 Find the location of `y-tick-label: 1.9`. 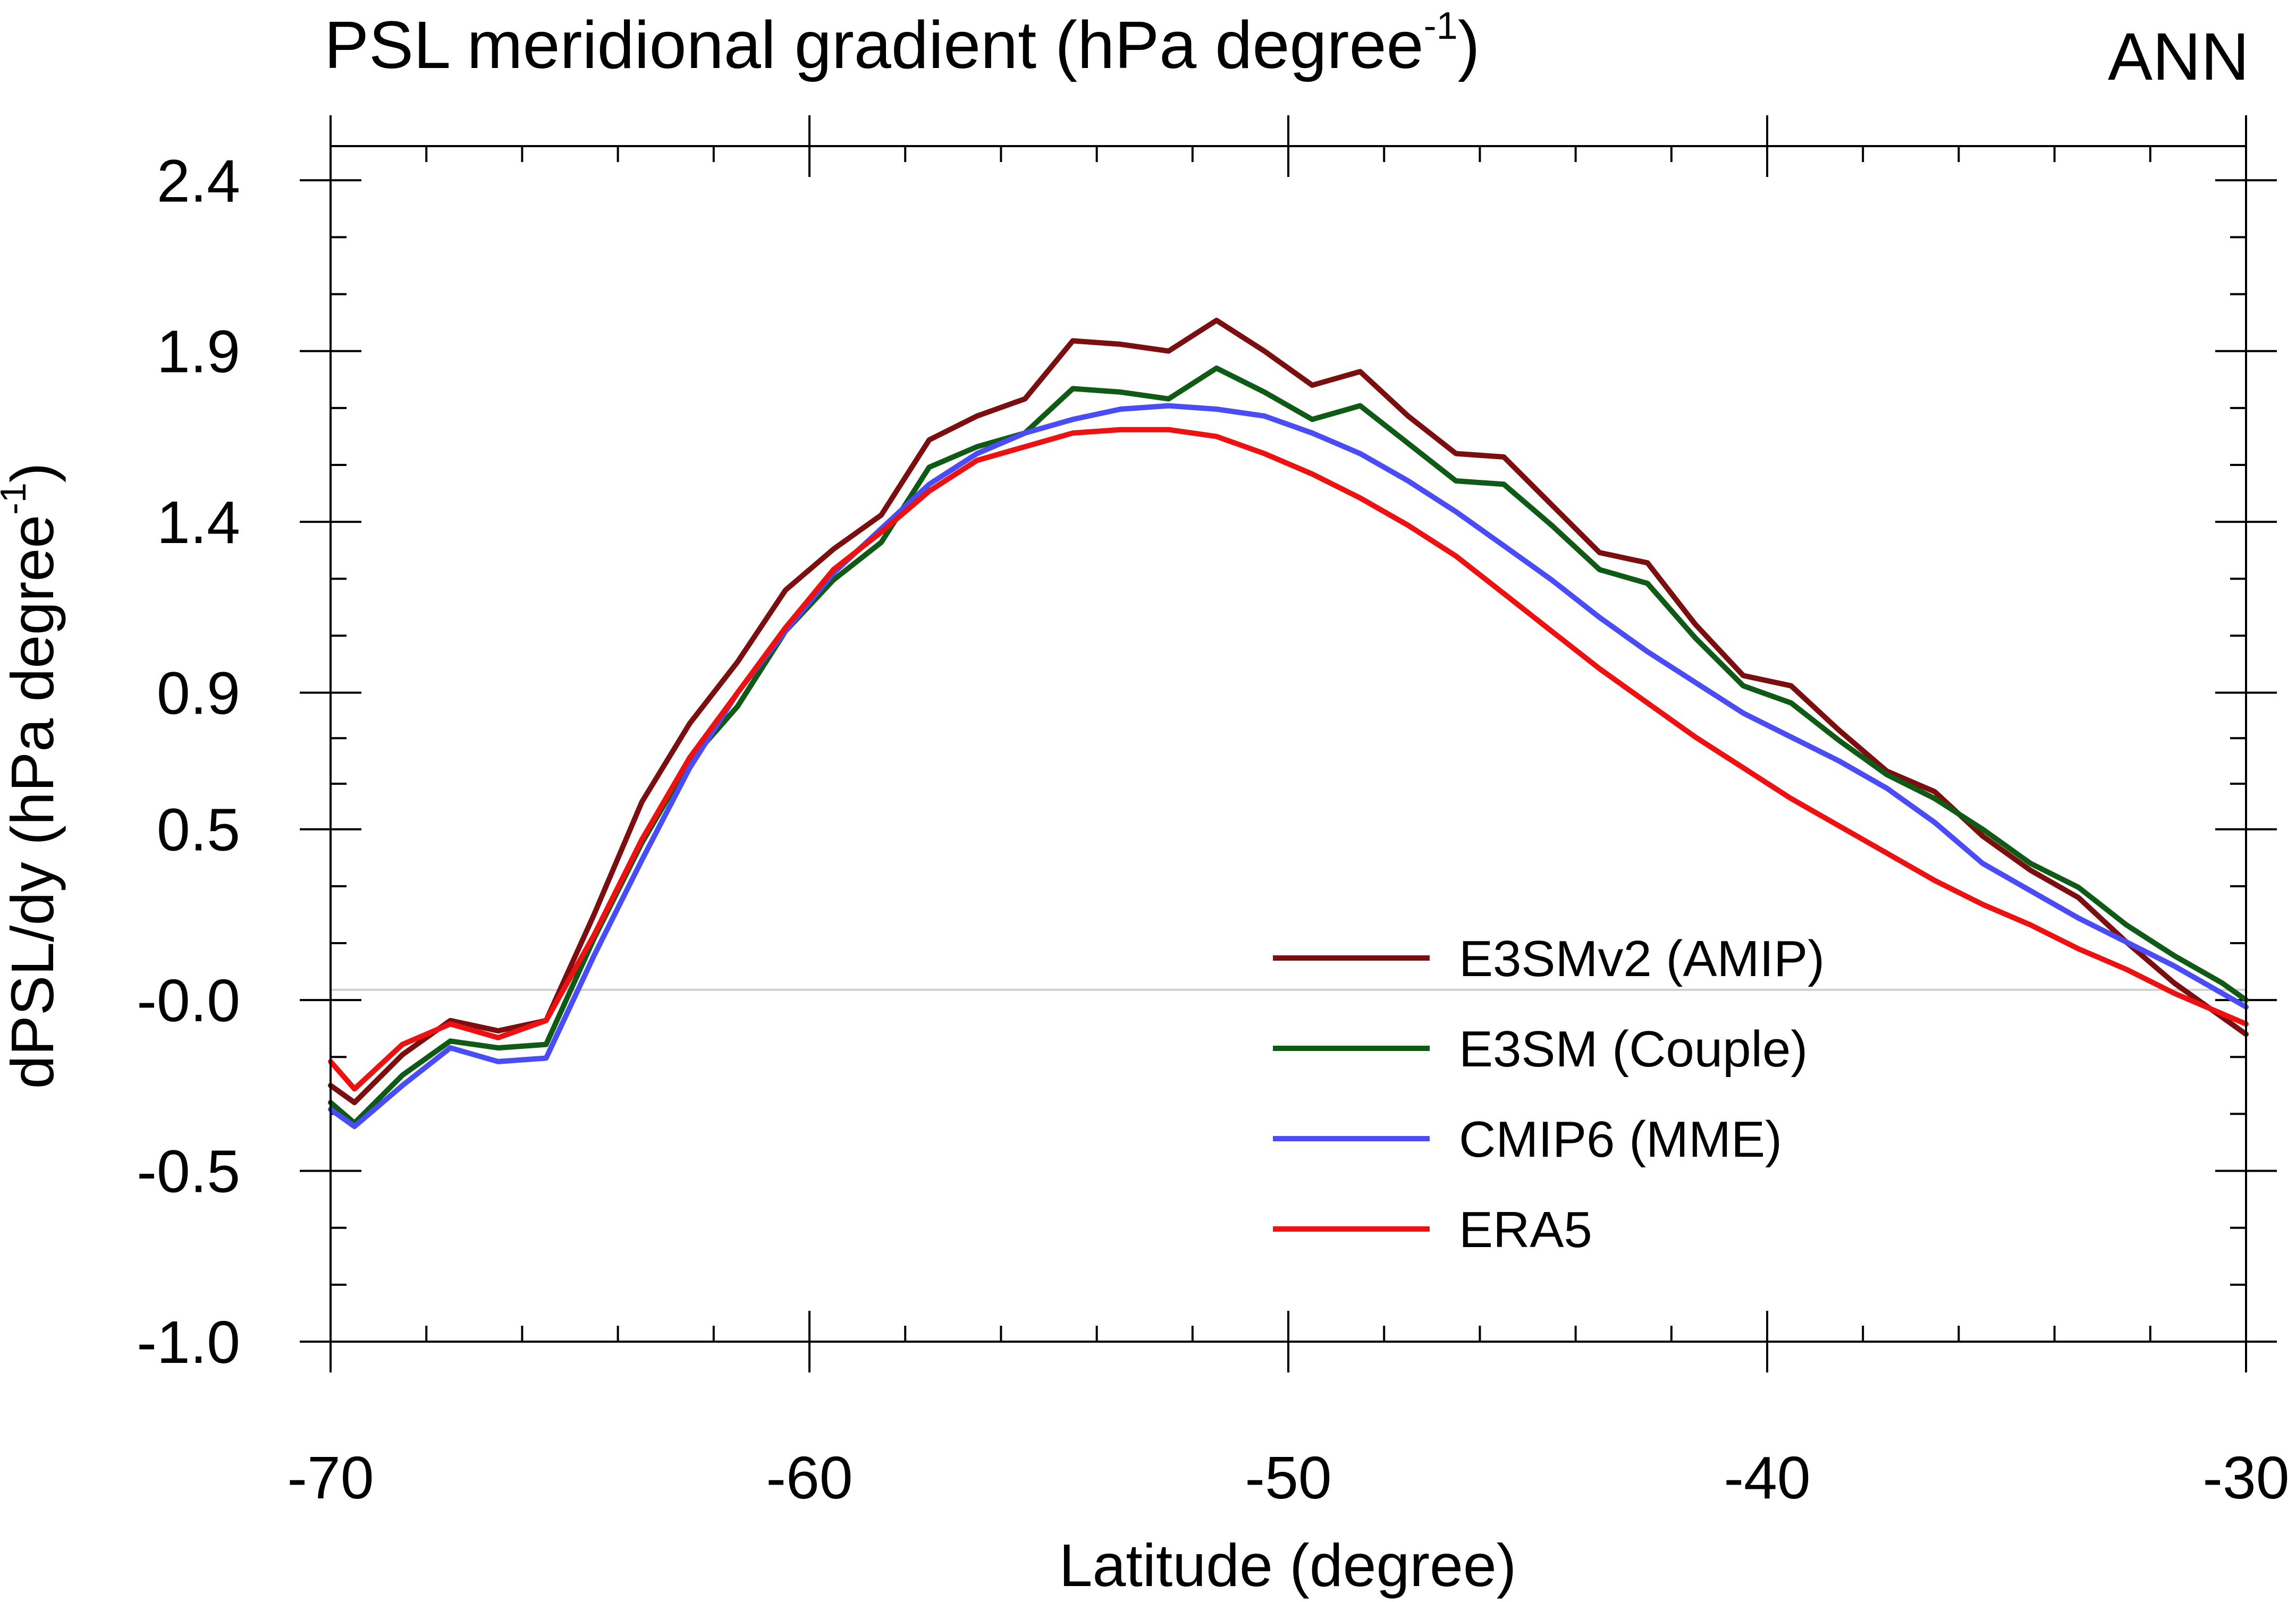

y-tick-label: 1.9 is located at coordinates (198, 352).